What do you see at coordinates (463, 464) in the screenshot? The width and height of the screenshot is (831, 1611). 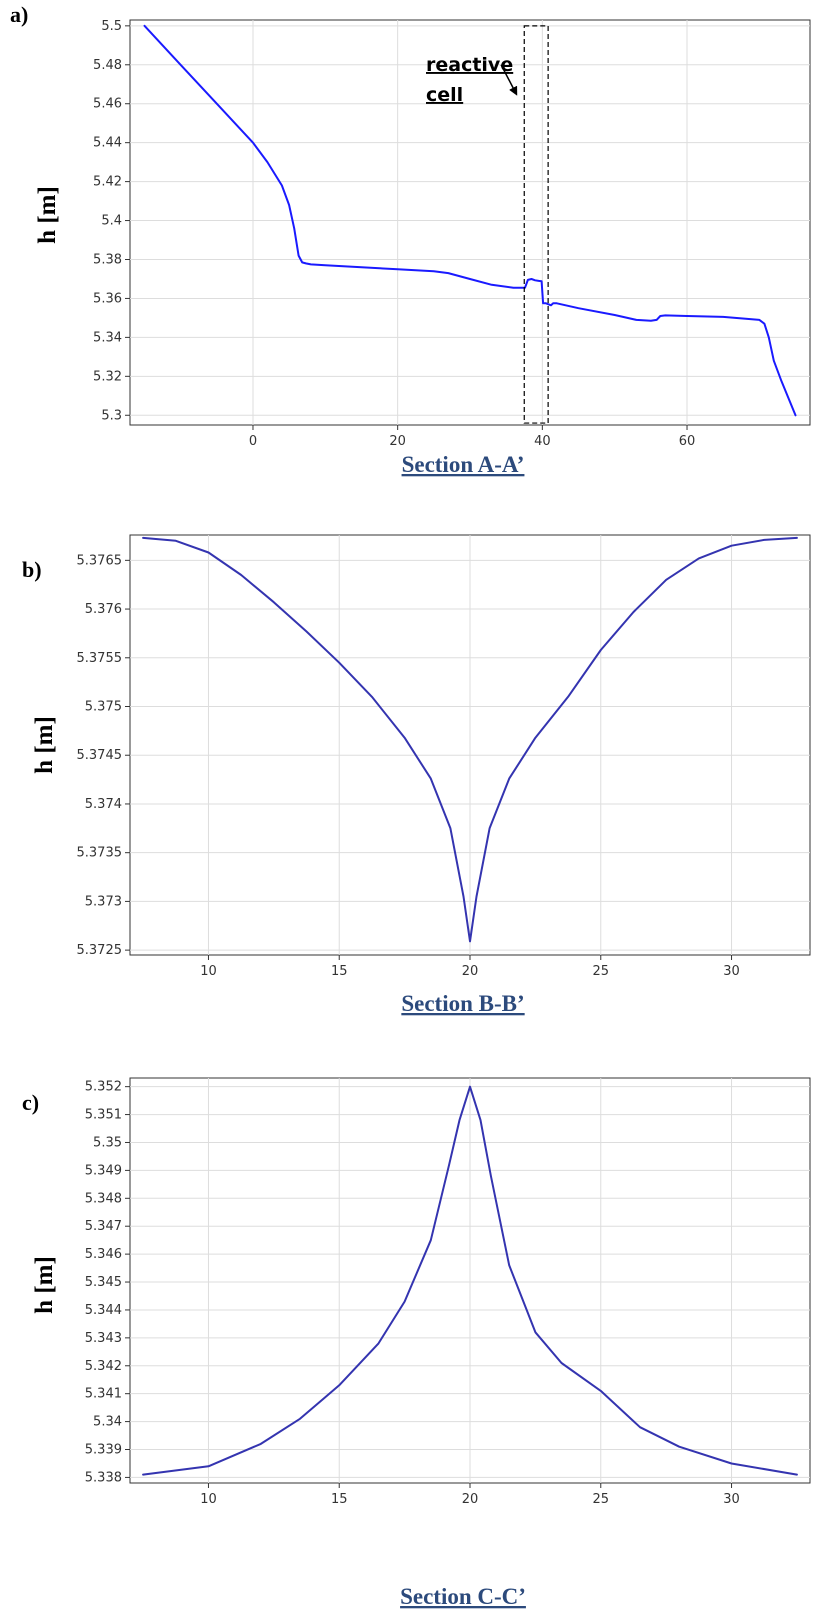 I see `panel-a-title: Section A-A’` at bounding box center [463, 464].